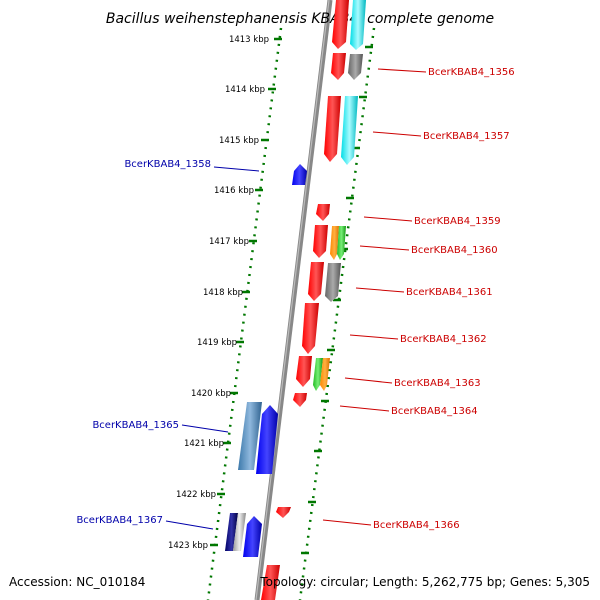 This screenshot has height=600, width=600. Describe the element at coordinates (443, 339) in the screenshot. I see `gene-label-reverse: BcerKBAB4_1362` at that location.